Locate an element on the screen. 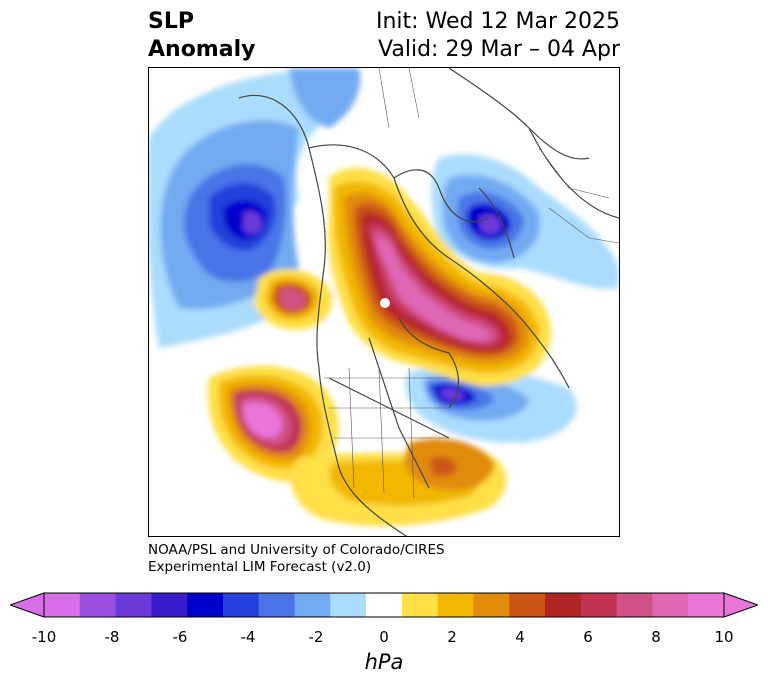 Image resolution: width=768 pixels, height=686 pixels. colorbar-tick-label: -6 is located at coordinates (180, 637).